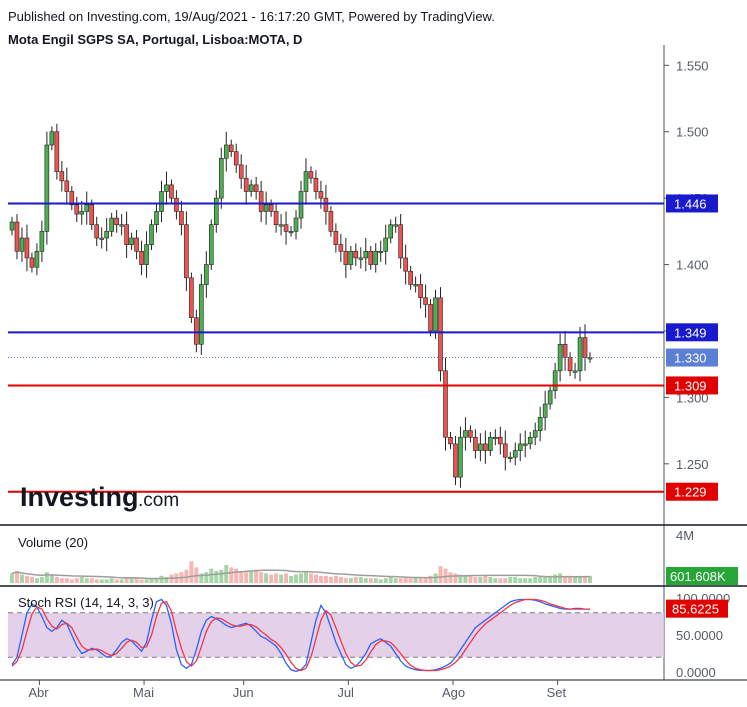 The image size is (747, 707). I want to click on rsi-tag-bg, so click(697, 608).